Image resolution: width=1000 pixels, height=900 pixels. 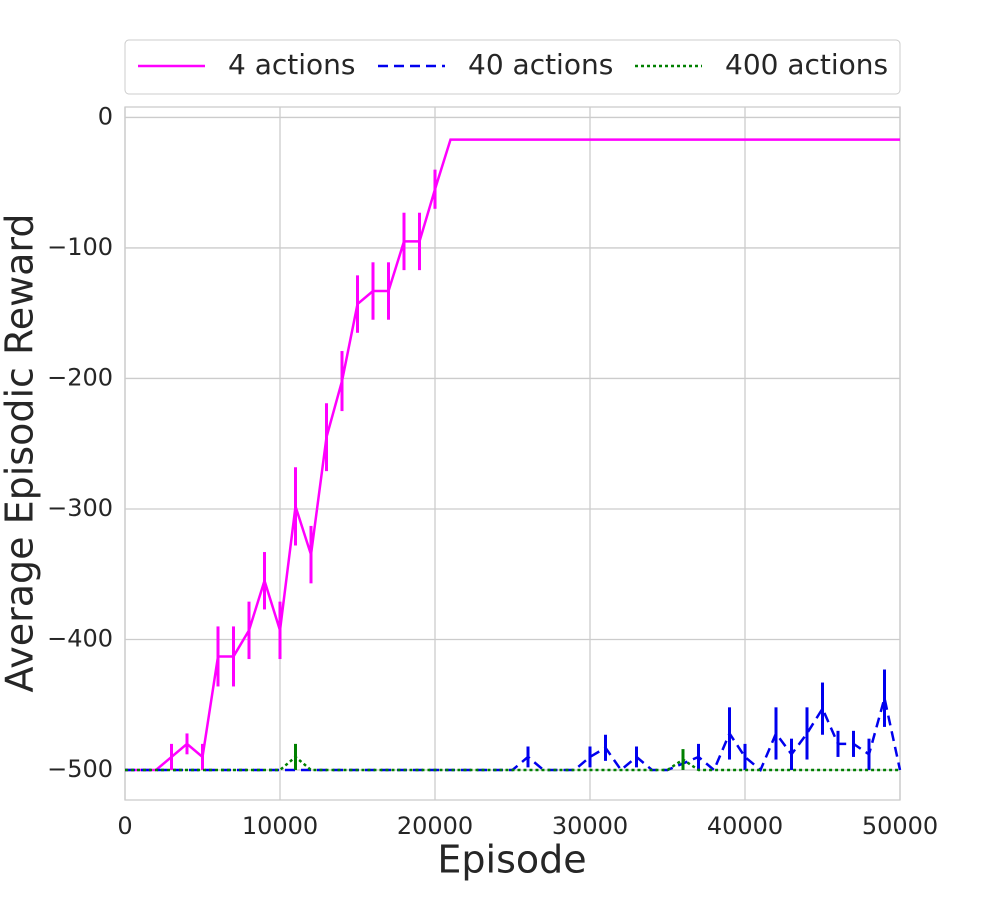 I want to click on y-tick-label: 0, so click(x=105, y=116).